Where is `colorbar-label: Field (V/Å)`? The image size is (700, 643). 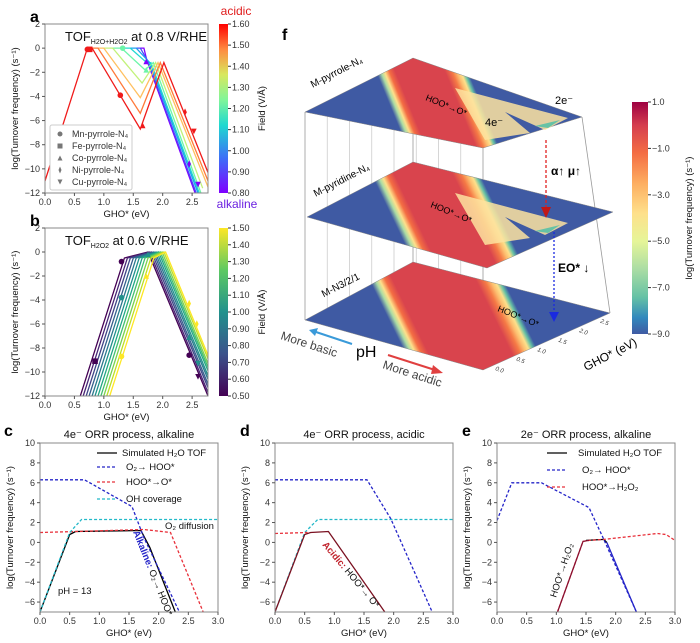 colorbar-label: Field (V/Å) is located at coordinates (262, 312).